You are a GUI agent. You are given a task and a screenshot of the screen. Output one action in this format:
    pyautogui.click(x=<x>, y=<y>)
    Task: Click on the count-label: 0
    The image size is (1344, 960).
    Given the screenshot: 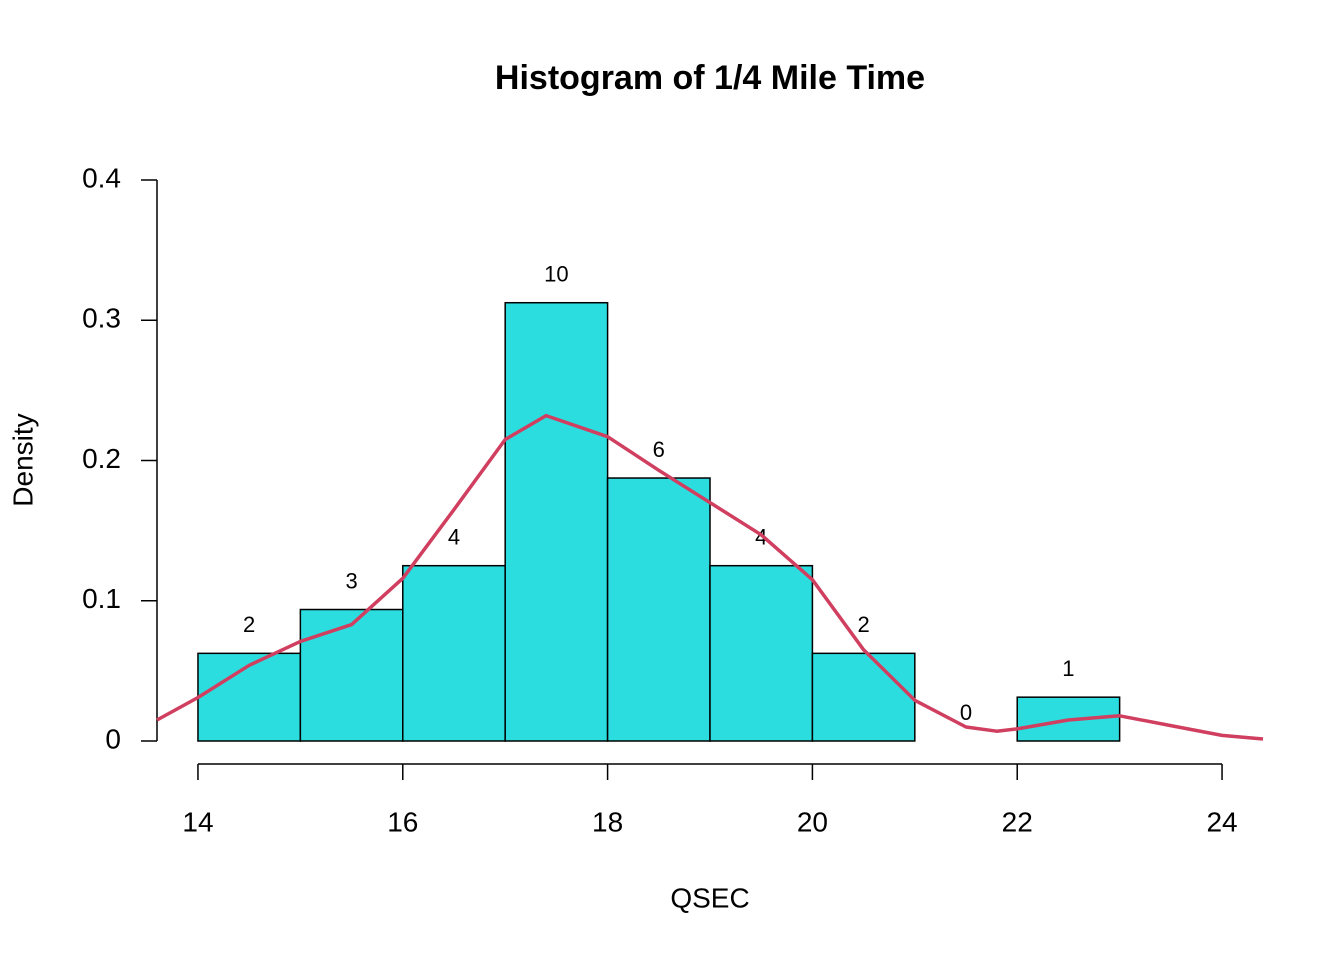 What is the action you would take?
    pyautogui.click(x=966, y=712)
    